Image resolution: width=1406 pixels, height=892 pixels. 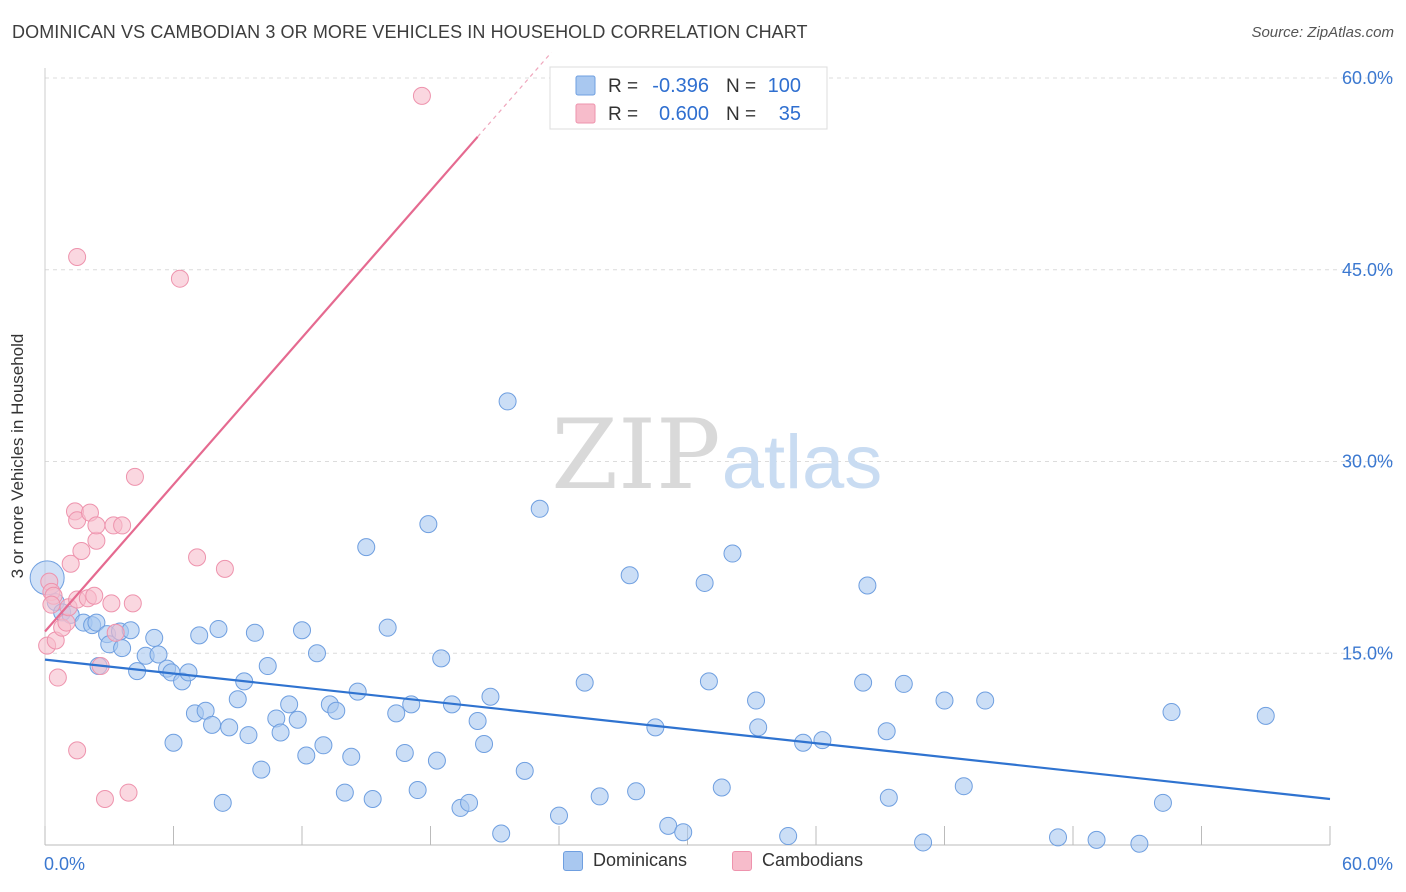 What do you see at coordinates (1367, 462) in the screenshot?
I see `y-tick-label-1: 30.0%` at bounding box center [1367, 462].